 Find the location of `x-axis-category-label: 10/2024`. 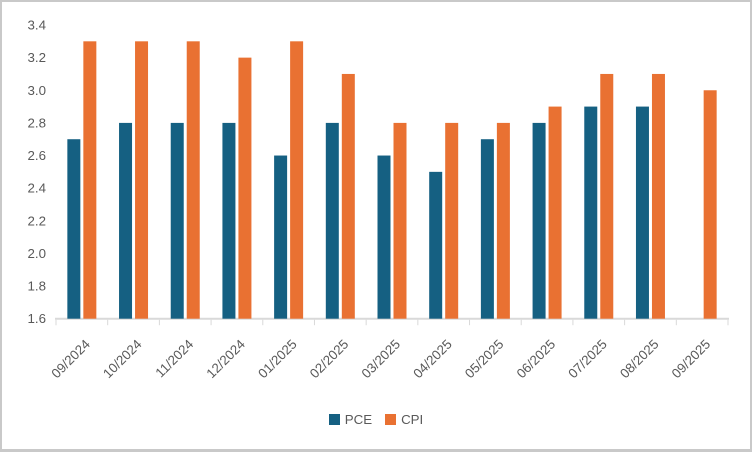

x-axis-category-label: 10/2024 is located at coordinates (122, 359).